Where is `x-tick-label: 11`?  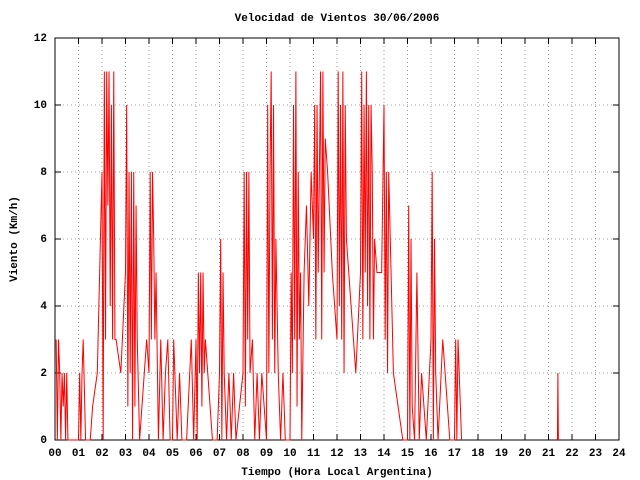 x-tick-label: 11 is located at coordinates (314, 454).